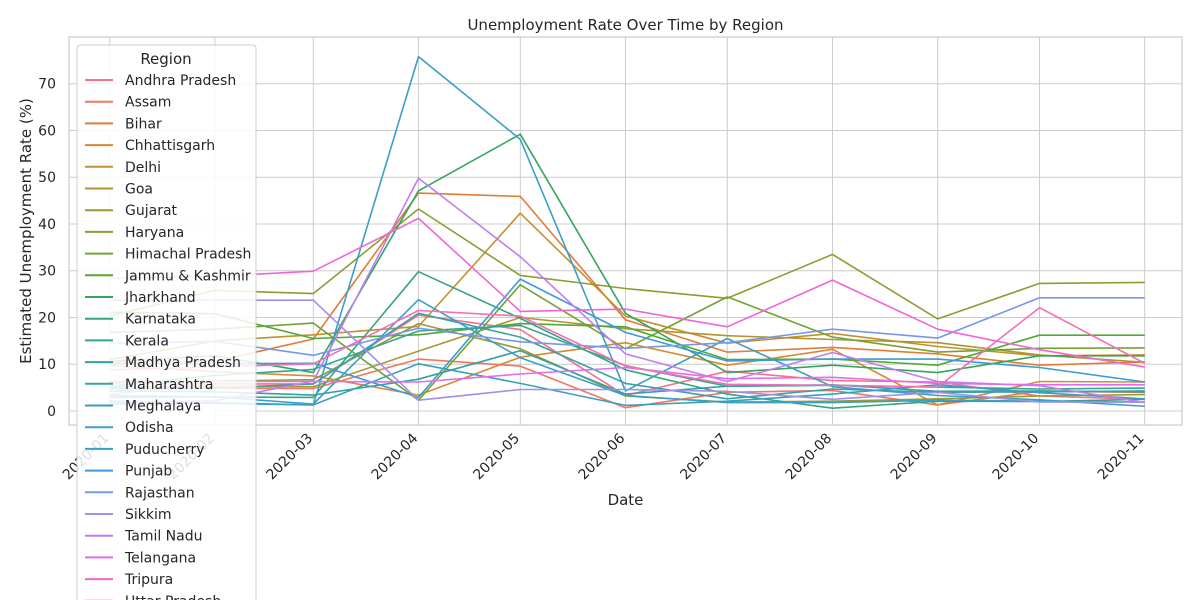 The height and width of the screenshot is (600, 1200). I want to click on legend-label: Odisha, so click(149, 428).